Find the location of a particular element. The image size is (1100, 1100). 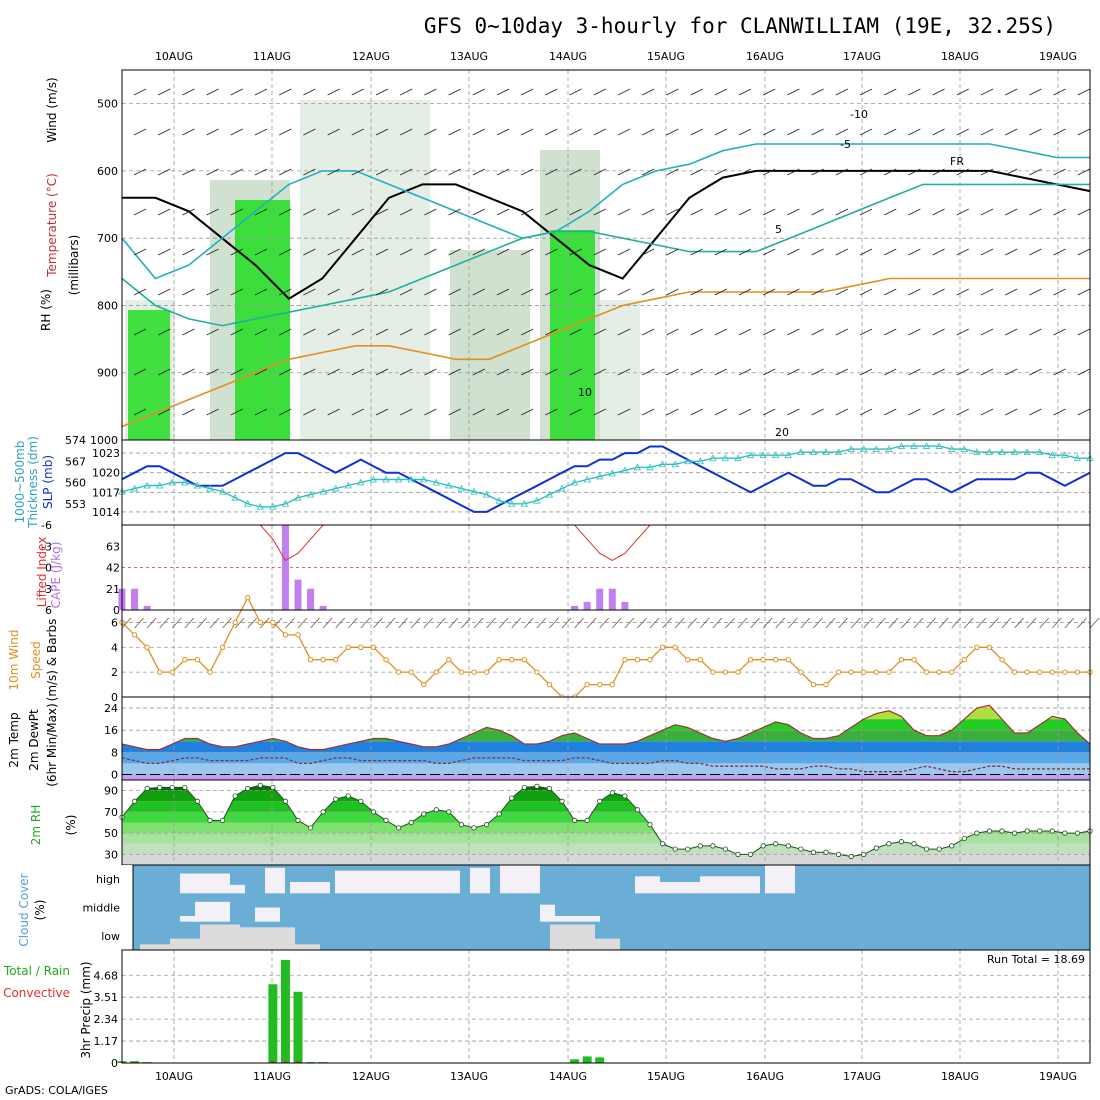

date-label-bottom: 11AUG is located at coordinates (272, 1076).